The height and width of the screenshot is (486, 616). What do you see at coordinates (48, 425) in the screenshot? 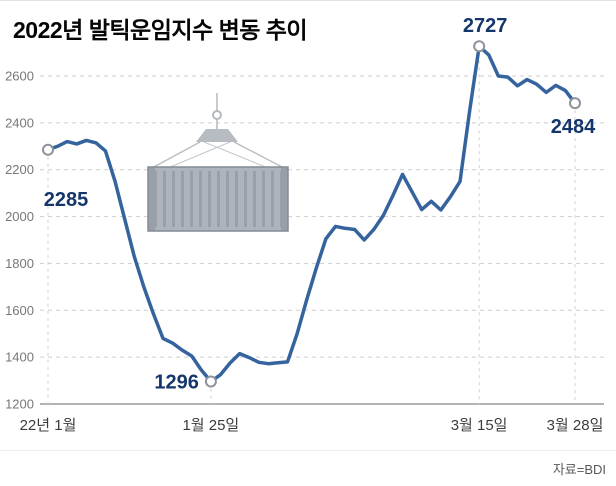
I see `x-tick-label: 22년 1월` at bounding box center [48, 425].